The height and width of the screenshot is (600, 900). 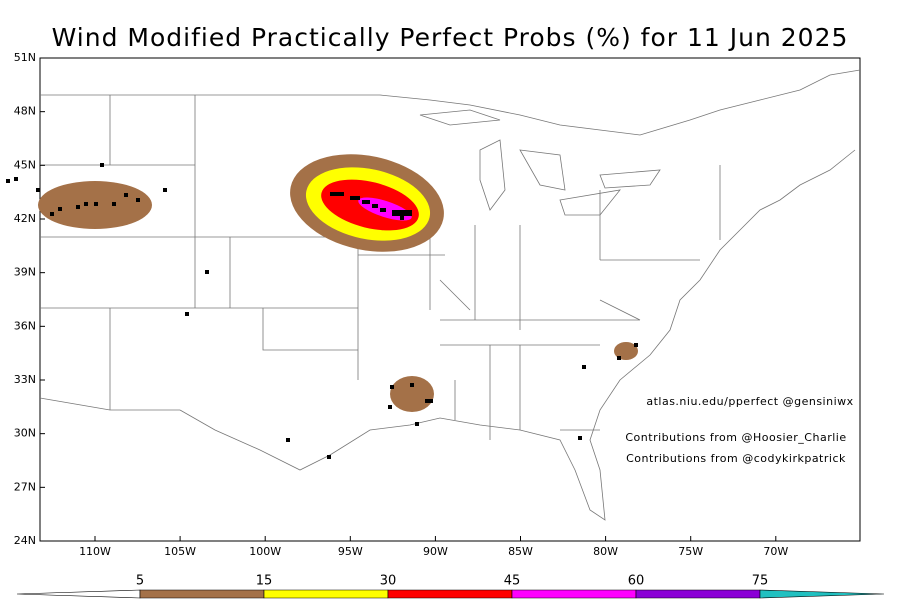 What do you see at coordinates (605, 551) in the screenshot?
I see `lon-label: 80W` at bounding box center [605, 551].